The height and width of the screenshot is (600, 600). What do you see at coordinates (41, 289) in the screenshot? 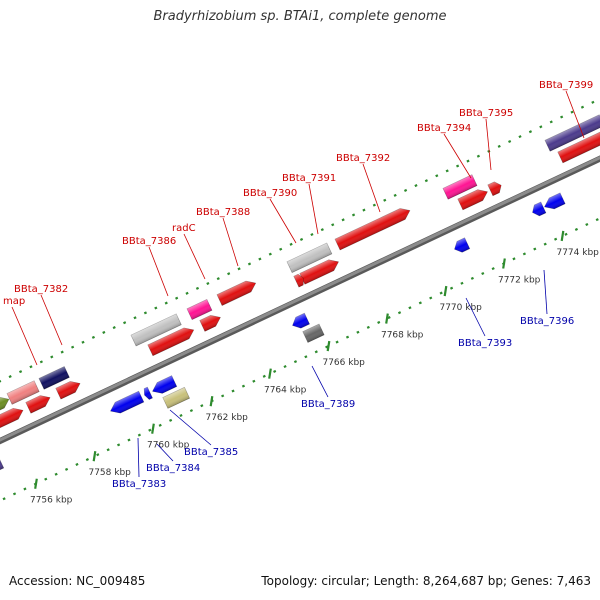
I see `gene-label-forward: BBta_7382` at bounding box center [41, 289].